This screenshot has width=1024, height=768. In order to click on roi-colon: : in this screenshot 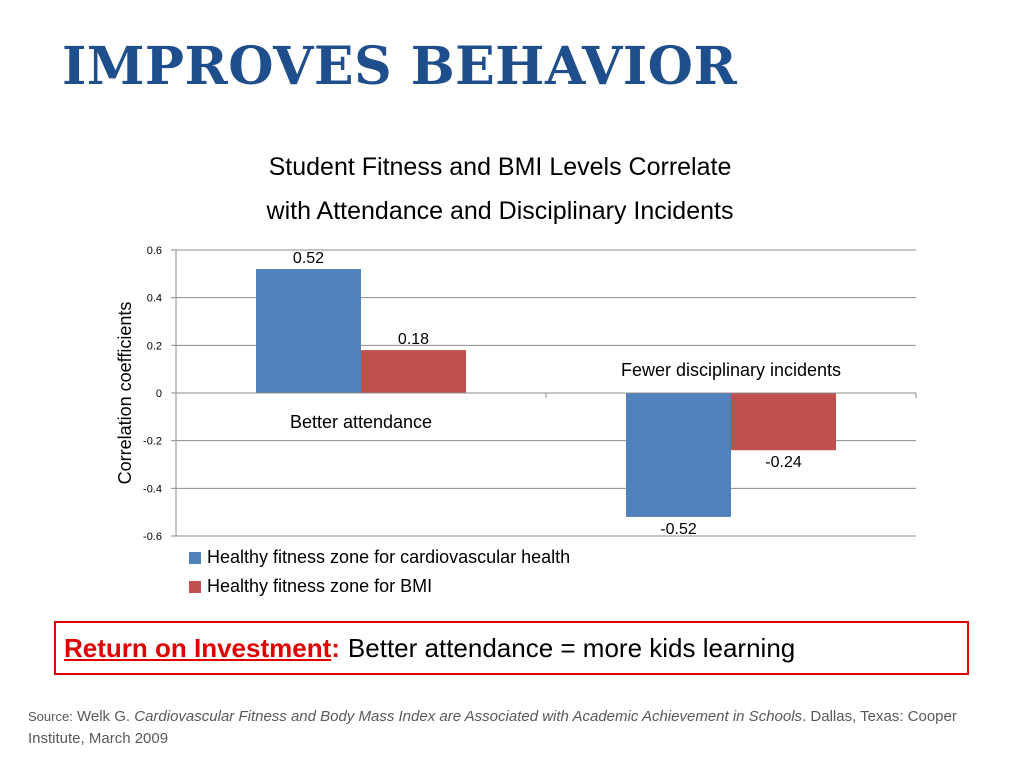, I will do `click(335, 647)`.